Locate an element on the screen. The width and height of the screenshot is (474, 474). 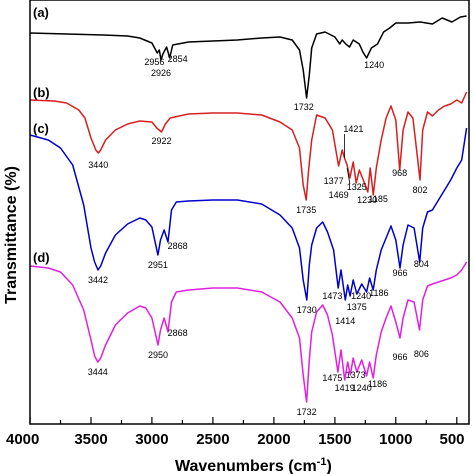
peak-label: 1375 is located at coordinates (357, 307).